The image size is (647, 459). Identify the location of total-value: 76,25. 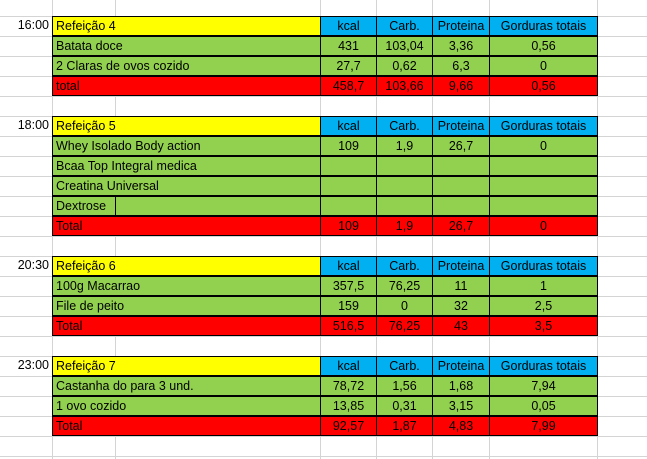
(404, 326).